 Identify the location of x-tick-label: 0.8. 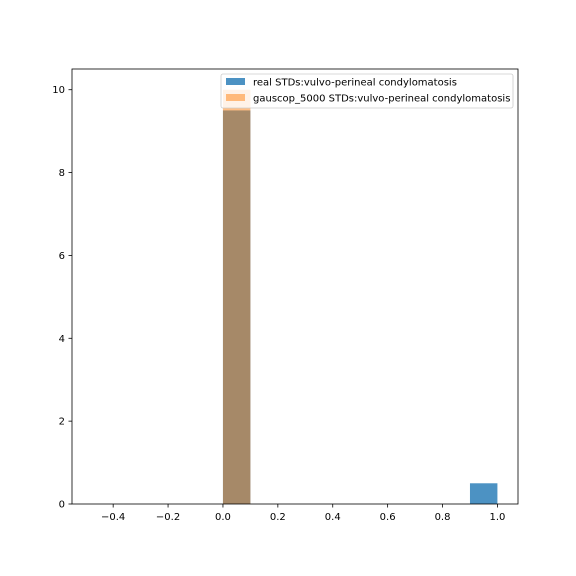
(443, 517).